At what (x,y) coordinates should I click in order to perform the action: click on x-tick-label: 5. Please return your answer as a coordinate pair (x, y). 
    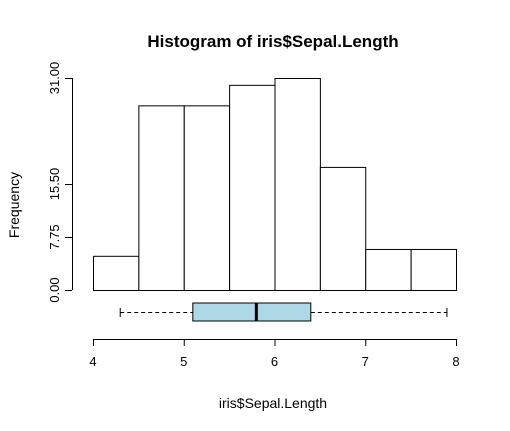
    Looking at the image, I should click on (183, 361).